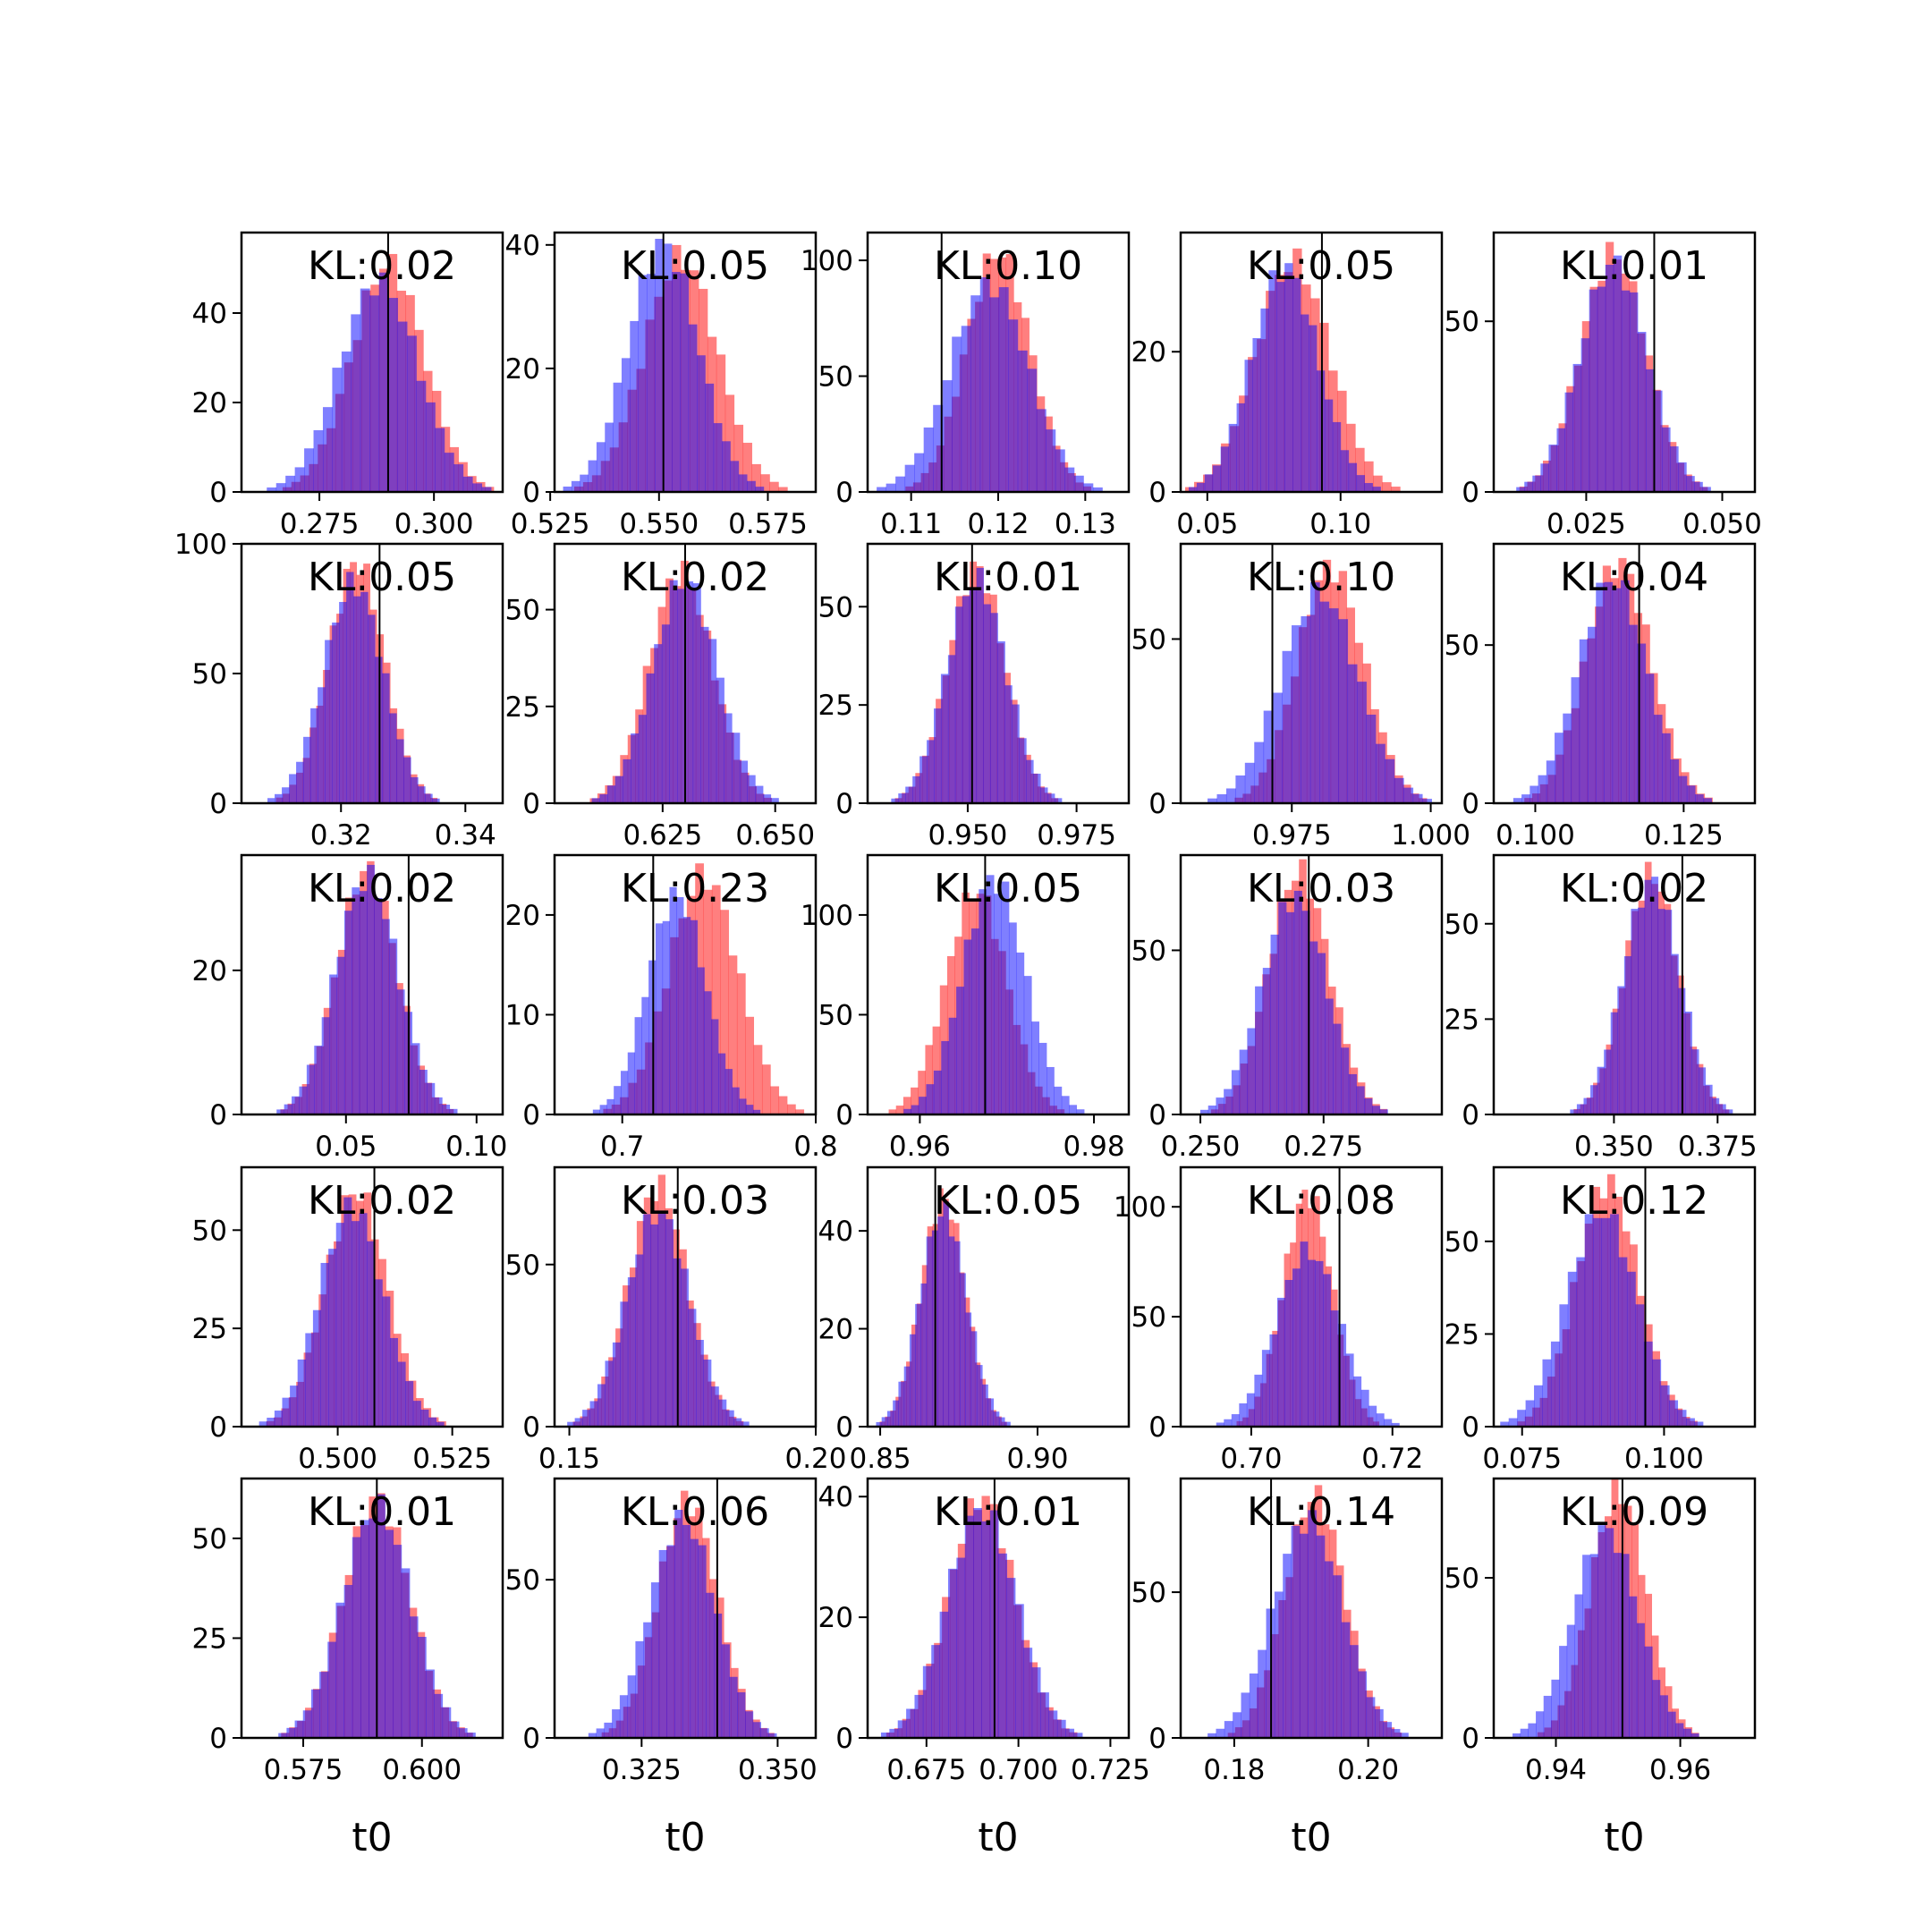 This screenshot has height=1932, width=1932. I want to click on kl-annotation: KL:0.03, so click(695, 1201).